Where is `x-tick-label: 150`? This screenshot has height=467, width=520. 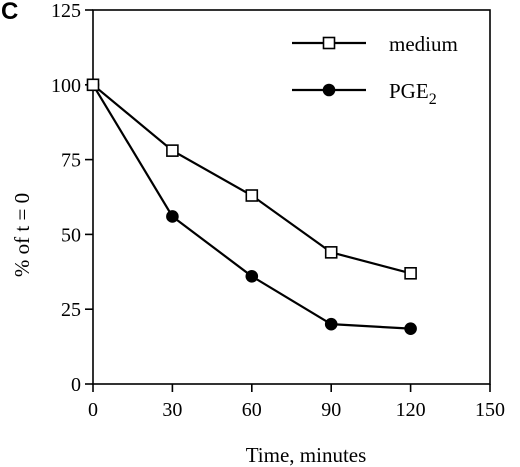
x-tick-label: 150 is located at coordinates (490, 410).